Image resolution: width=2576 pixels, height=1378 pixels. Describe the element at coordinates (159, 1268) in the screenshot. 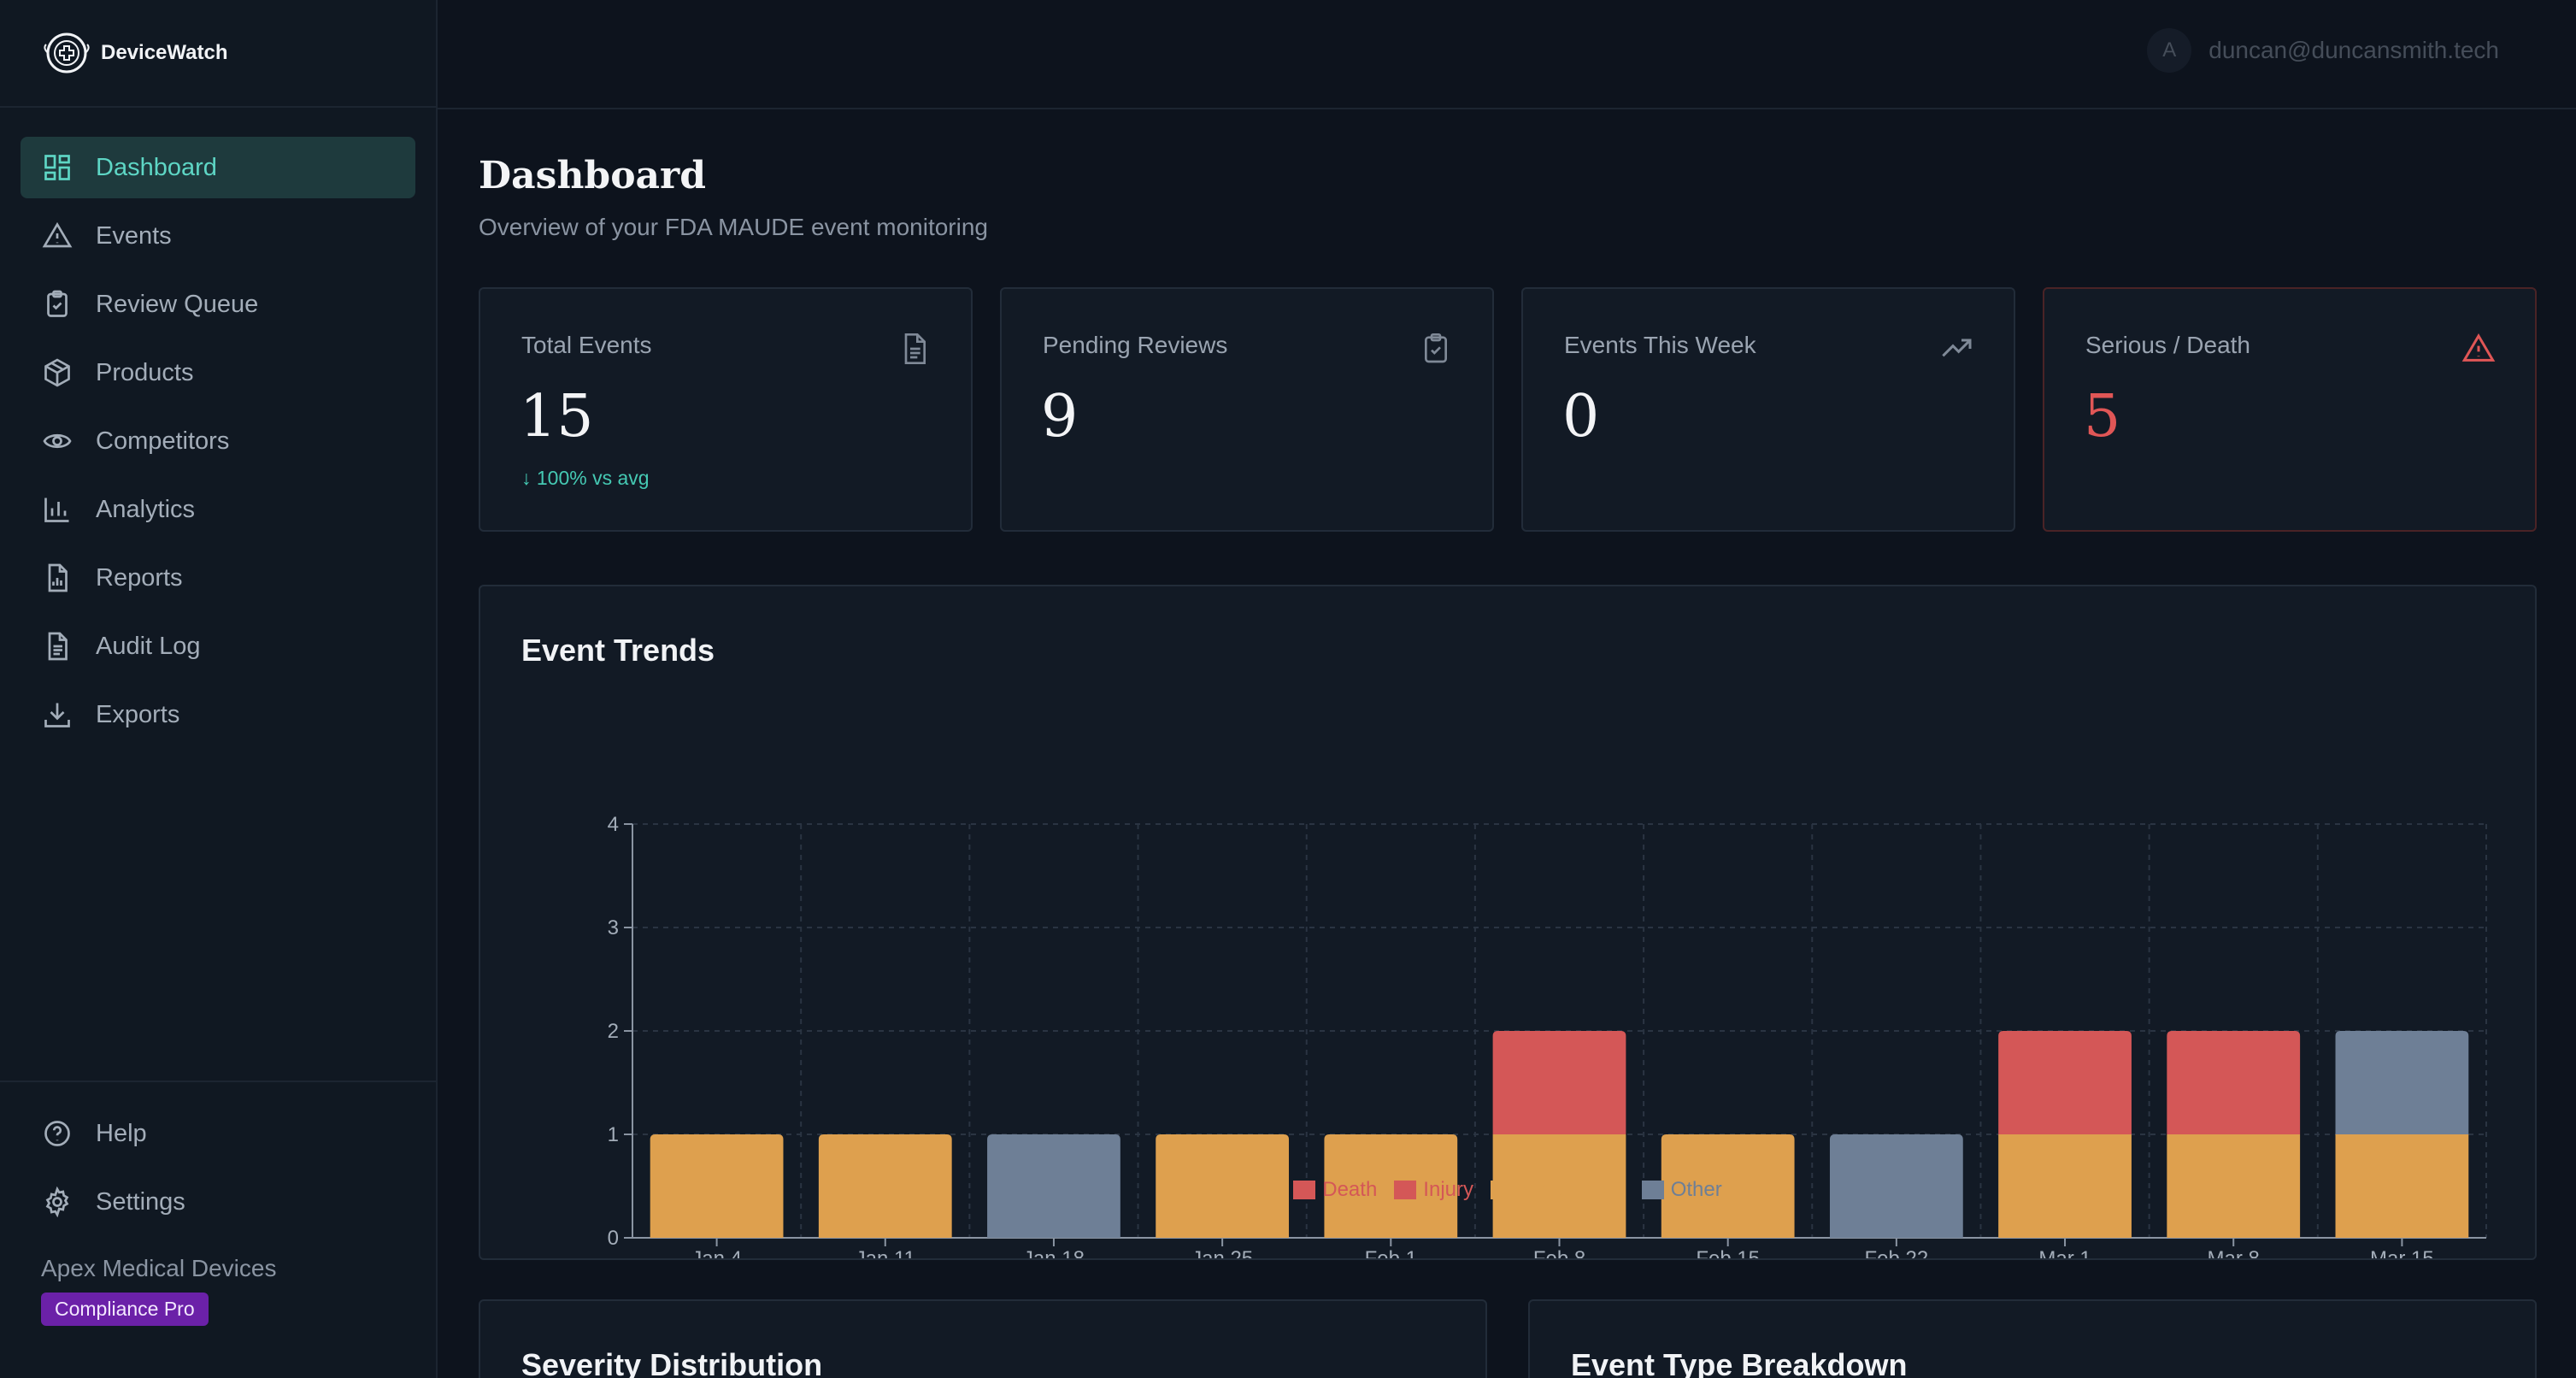

I see `org-name: Apex Medical Devices` at that location.